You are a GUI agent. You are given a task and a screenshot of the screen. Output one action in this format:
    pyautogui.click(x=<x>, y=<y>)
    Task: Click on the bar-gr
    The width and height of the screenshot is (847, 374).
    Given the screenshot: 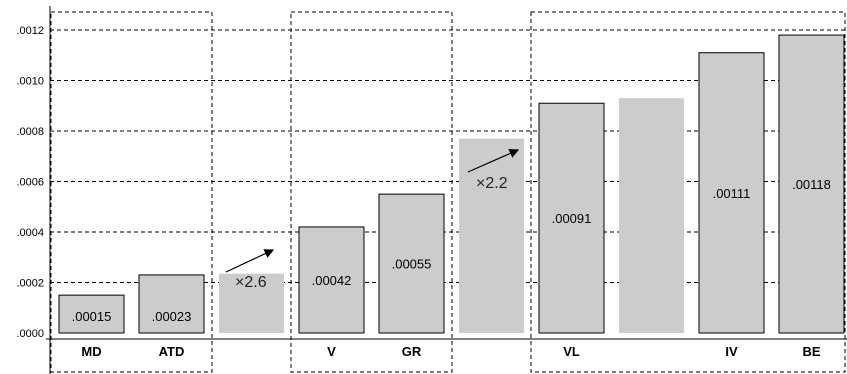 What is the action you would take?
    pyautogui.click(x=411, y=263)
    